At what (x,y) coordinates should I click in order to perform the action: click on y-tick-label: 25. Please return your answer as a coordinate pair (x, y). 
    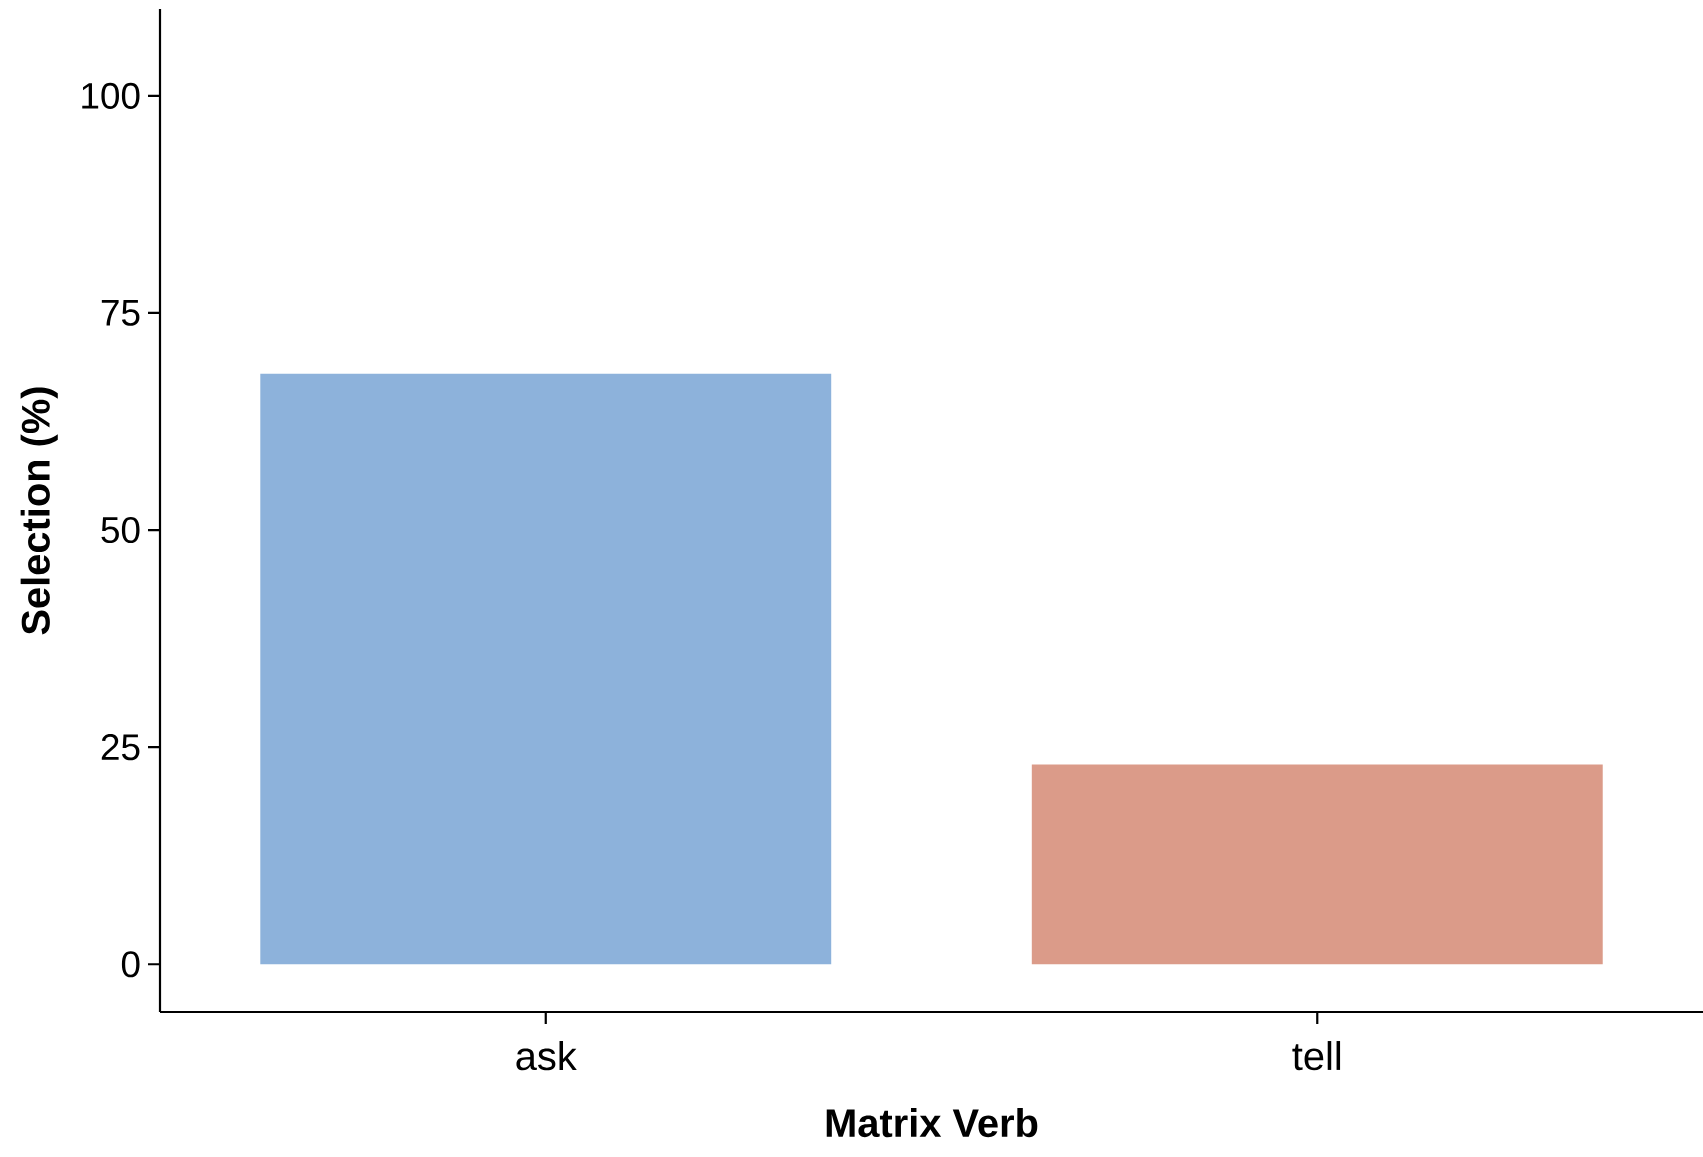
    Looking at the image, I should click on (120, 747).